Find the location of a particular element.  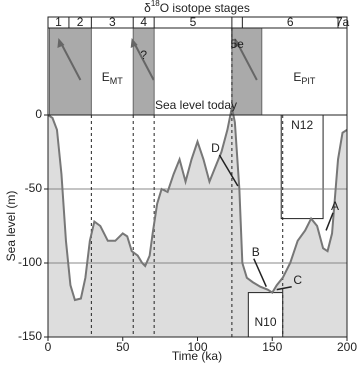

band-text-main: ? is located at coordinates (143, 55).